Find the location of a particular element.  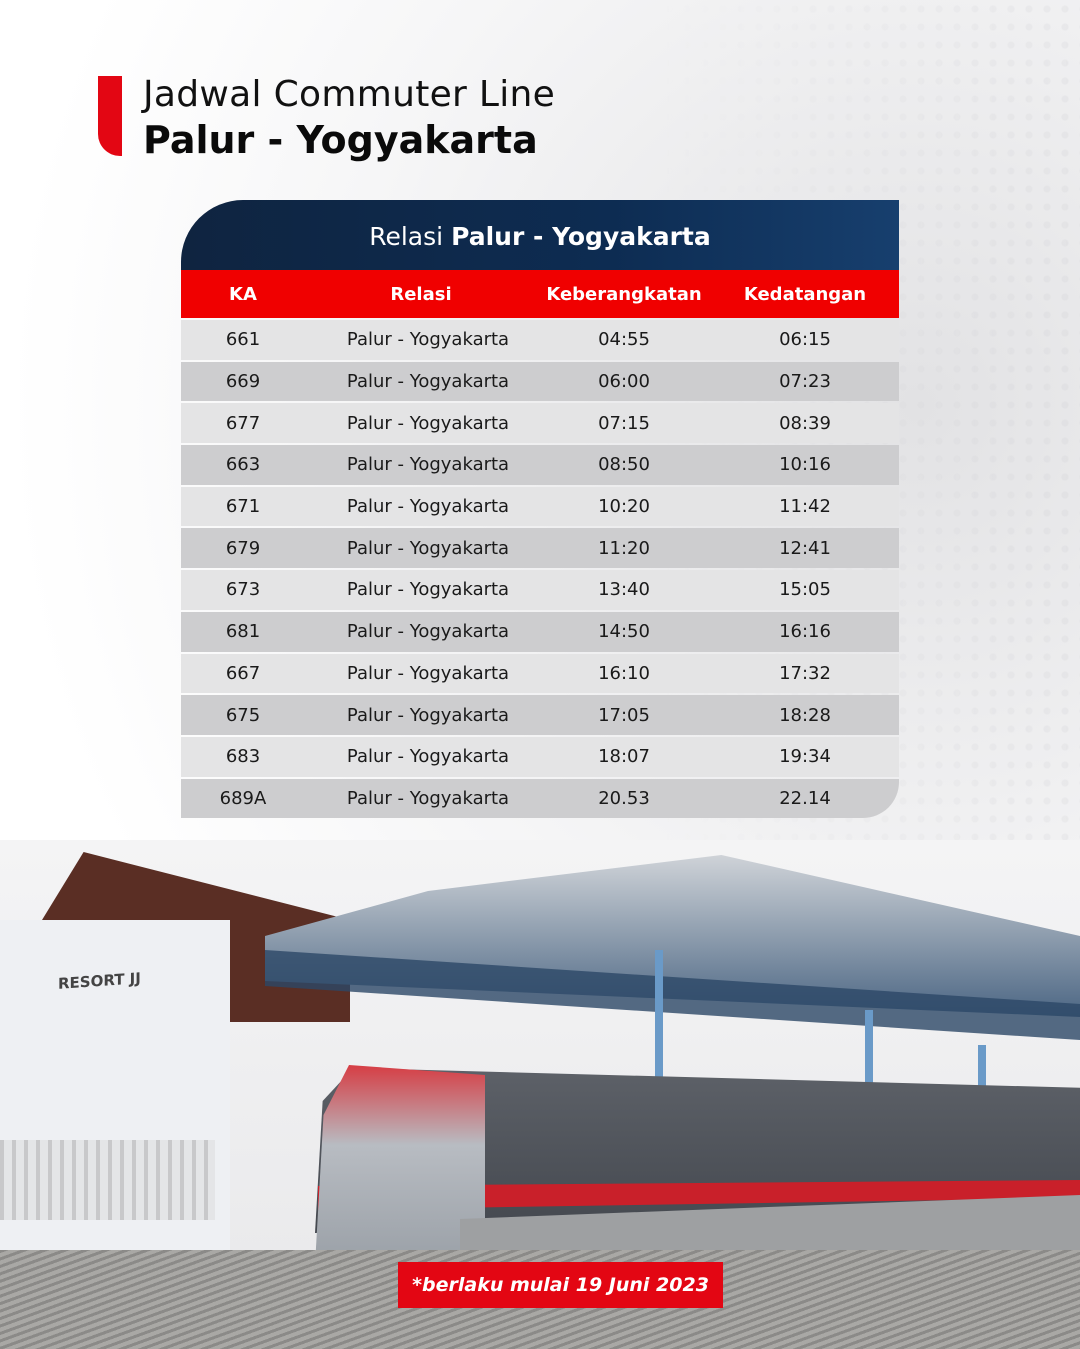

cell-ka: 667 is located at coordinates (243, 673).